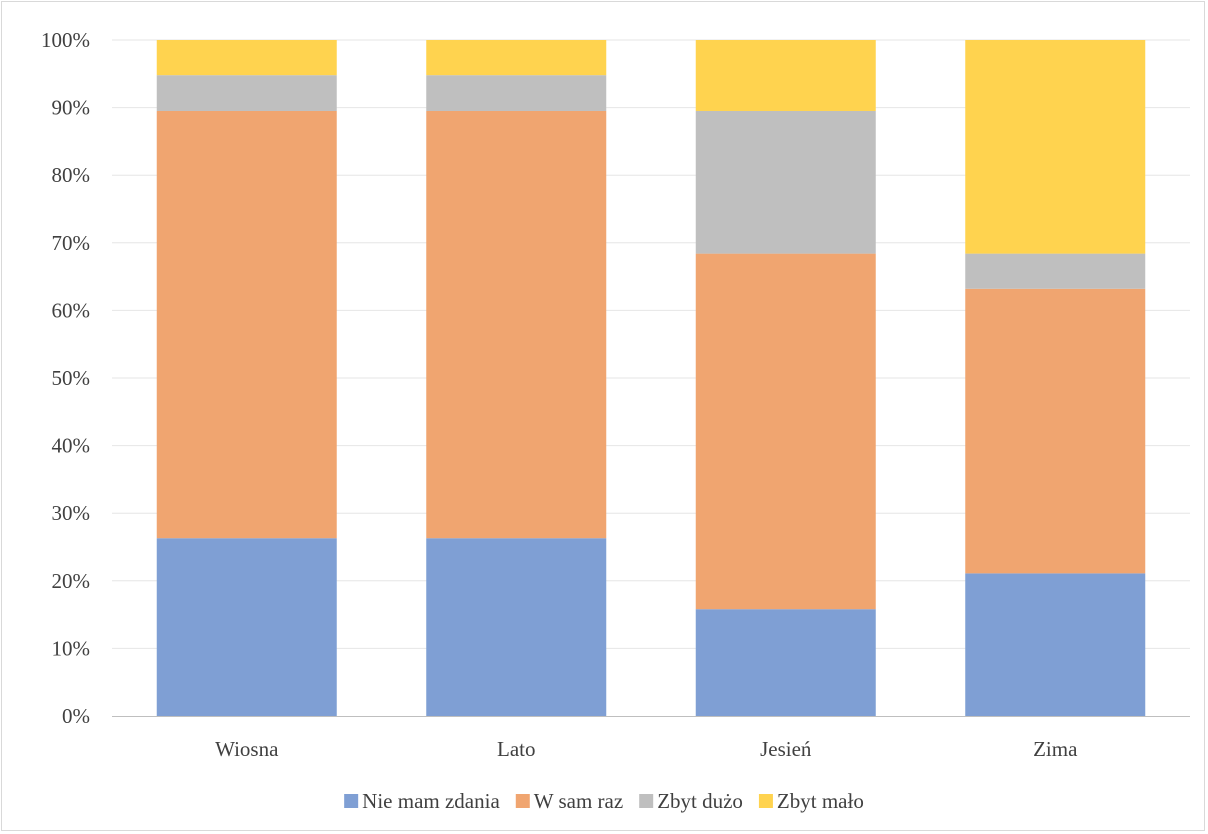 The width and height of the screenshot is (1208, 834). I want to click on x-tick-label: Zima, so click(1055, 749).